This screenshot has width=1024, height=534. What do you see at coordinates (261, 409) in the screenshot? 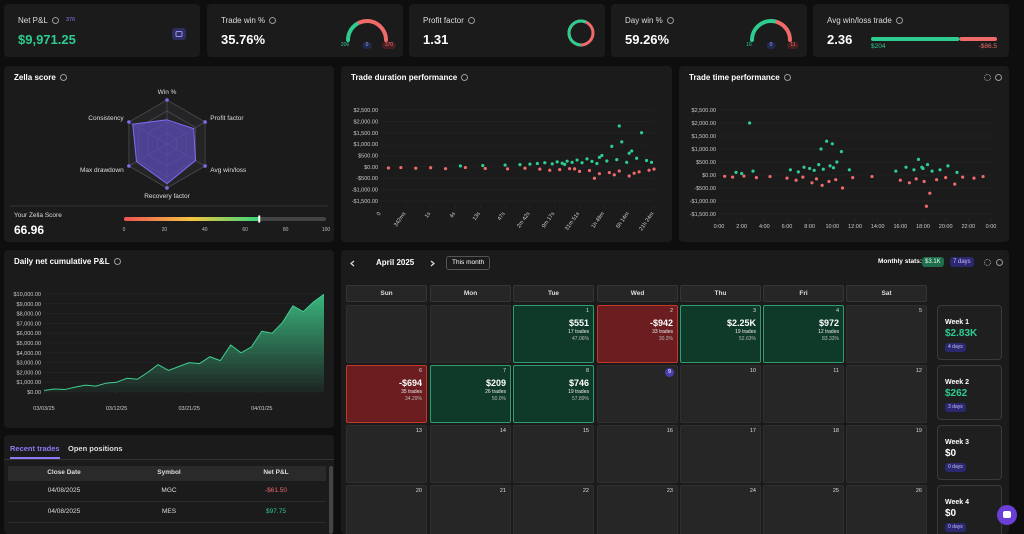
I see `x-tick-label: 04/01/25` at bounding box center [261, 409].